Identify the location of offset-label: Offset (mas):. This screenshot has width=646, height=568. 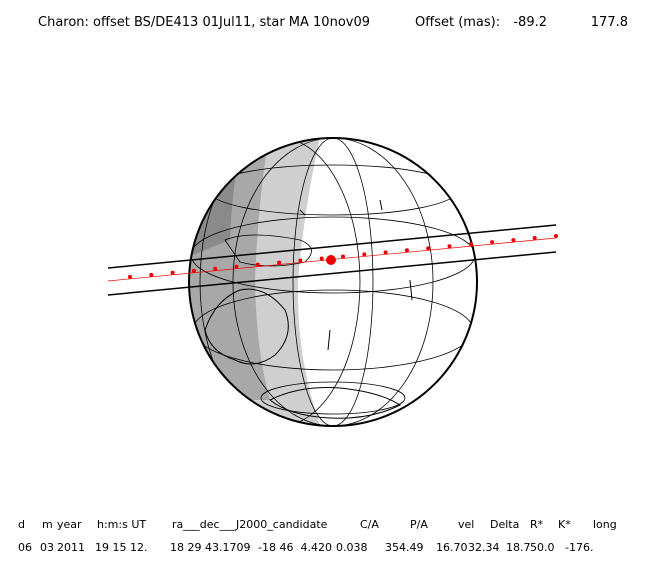
(457, 22).